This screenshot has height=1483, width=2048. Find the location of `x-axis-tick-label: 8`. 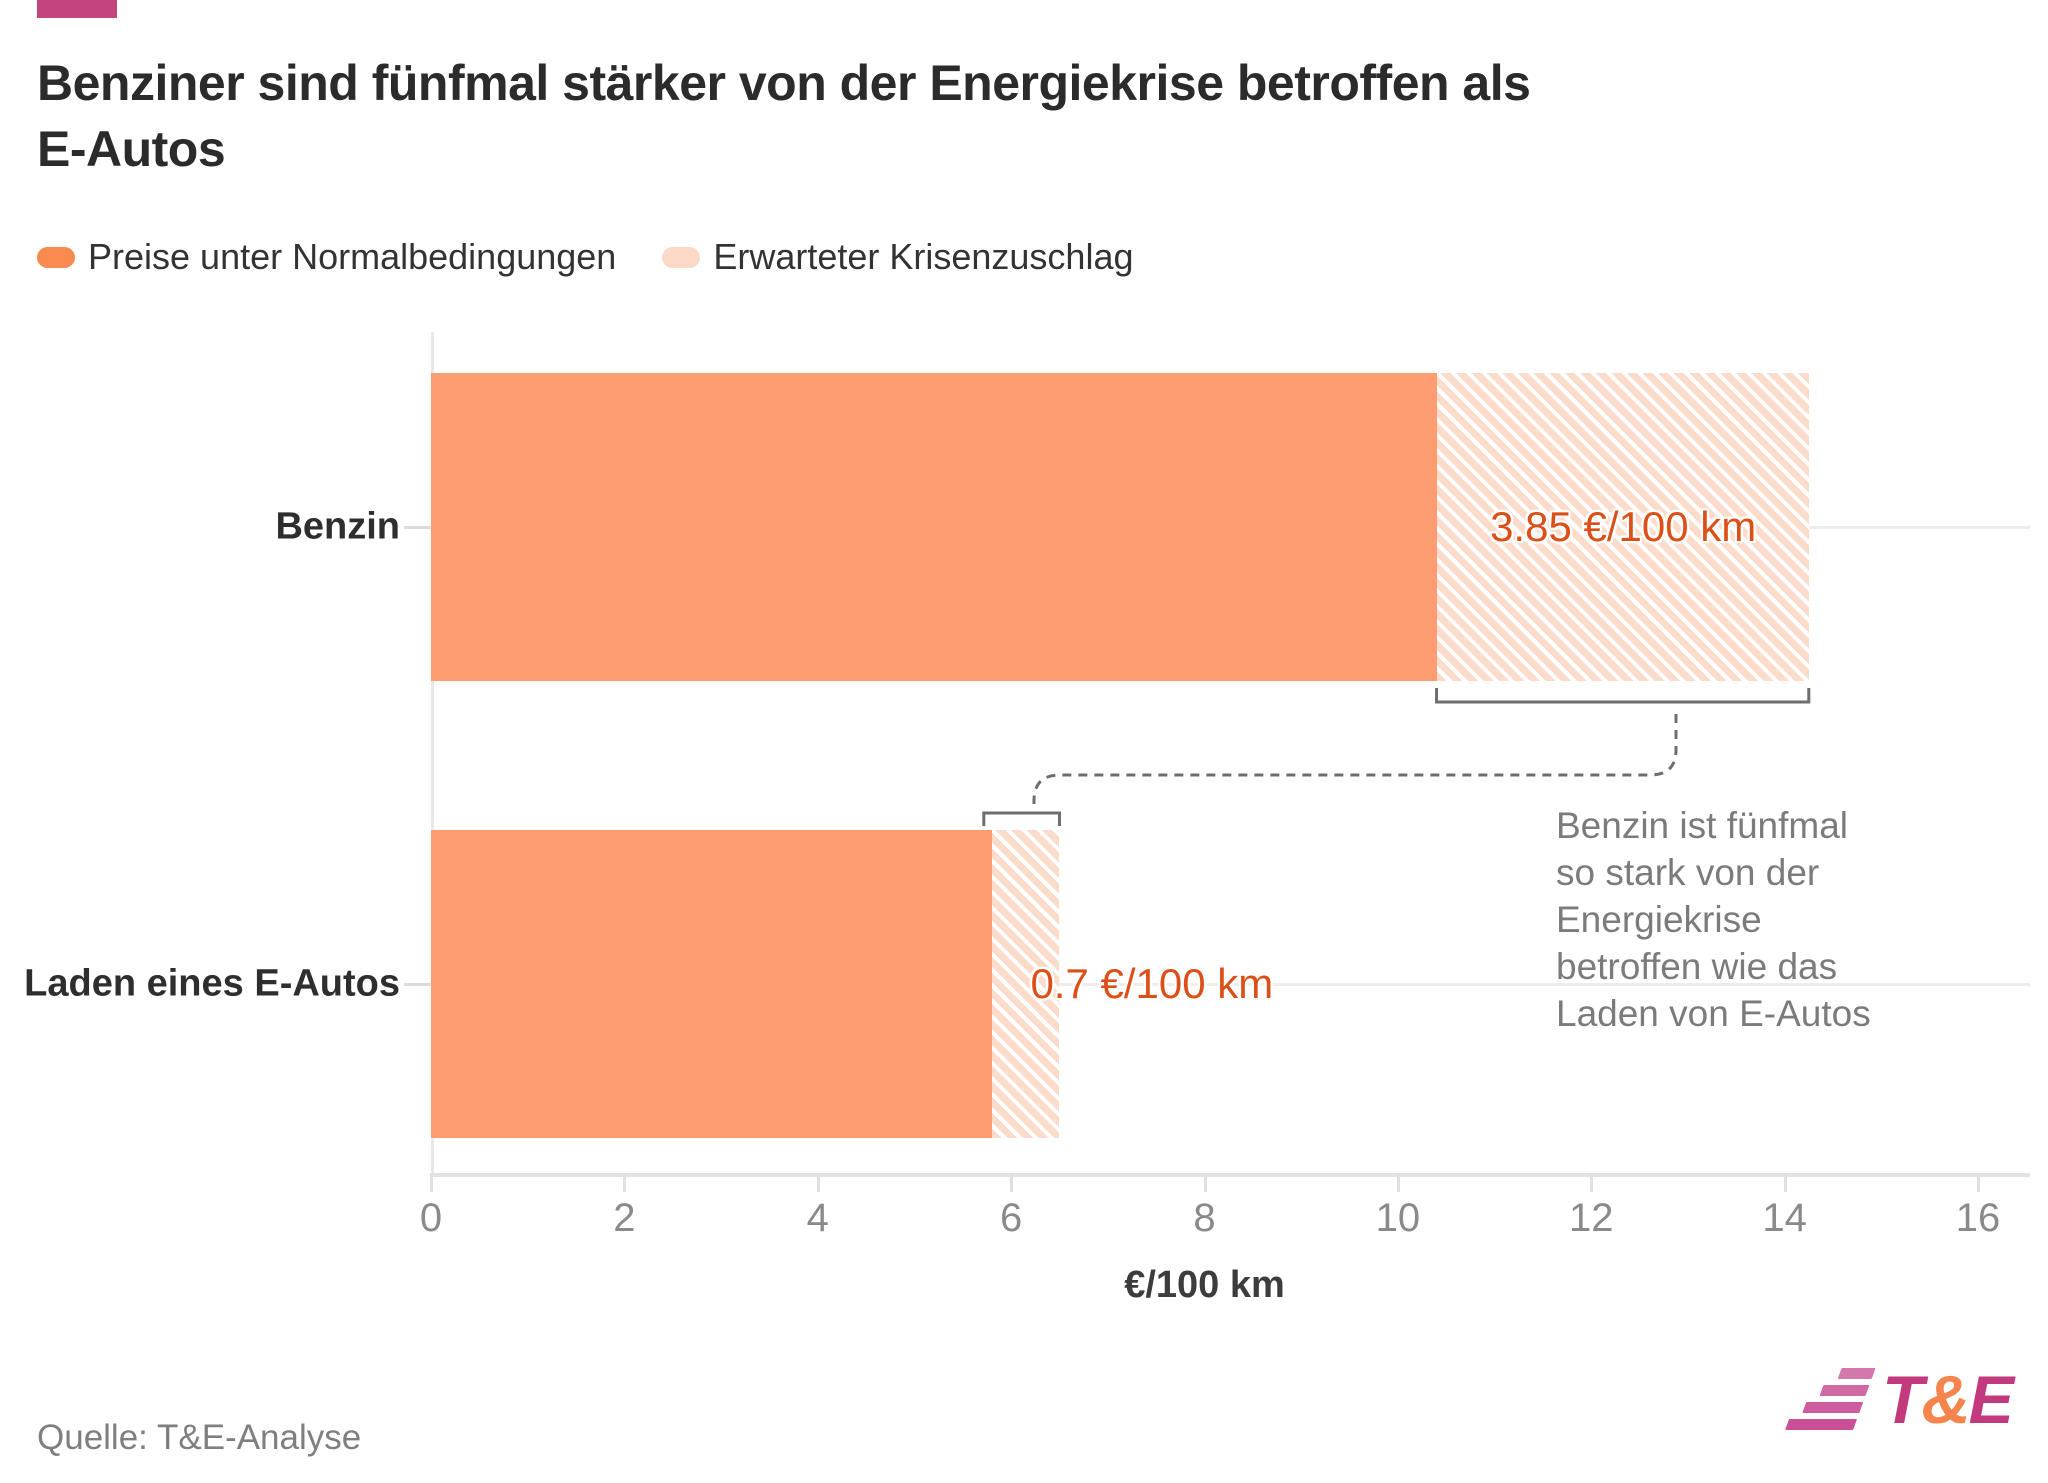

x-axis-tick-label: 8 is located at coordinates (1204, 1218).